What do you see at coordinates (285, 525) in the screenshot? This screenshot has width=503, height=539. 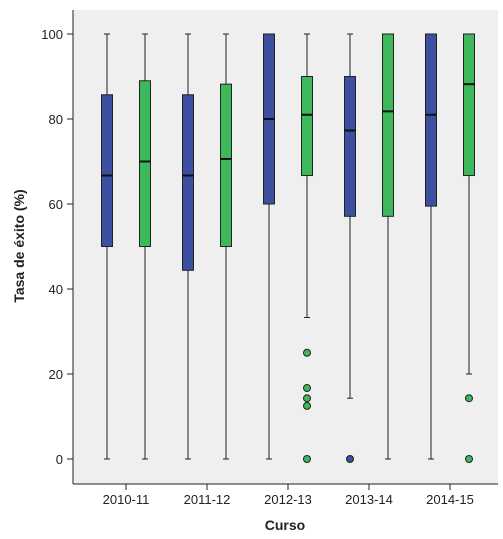 I see `x-axis-title: Curso` at bounding box center [285, 525].